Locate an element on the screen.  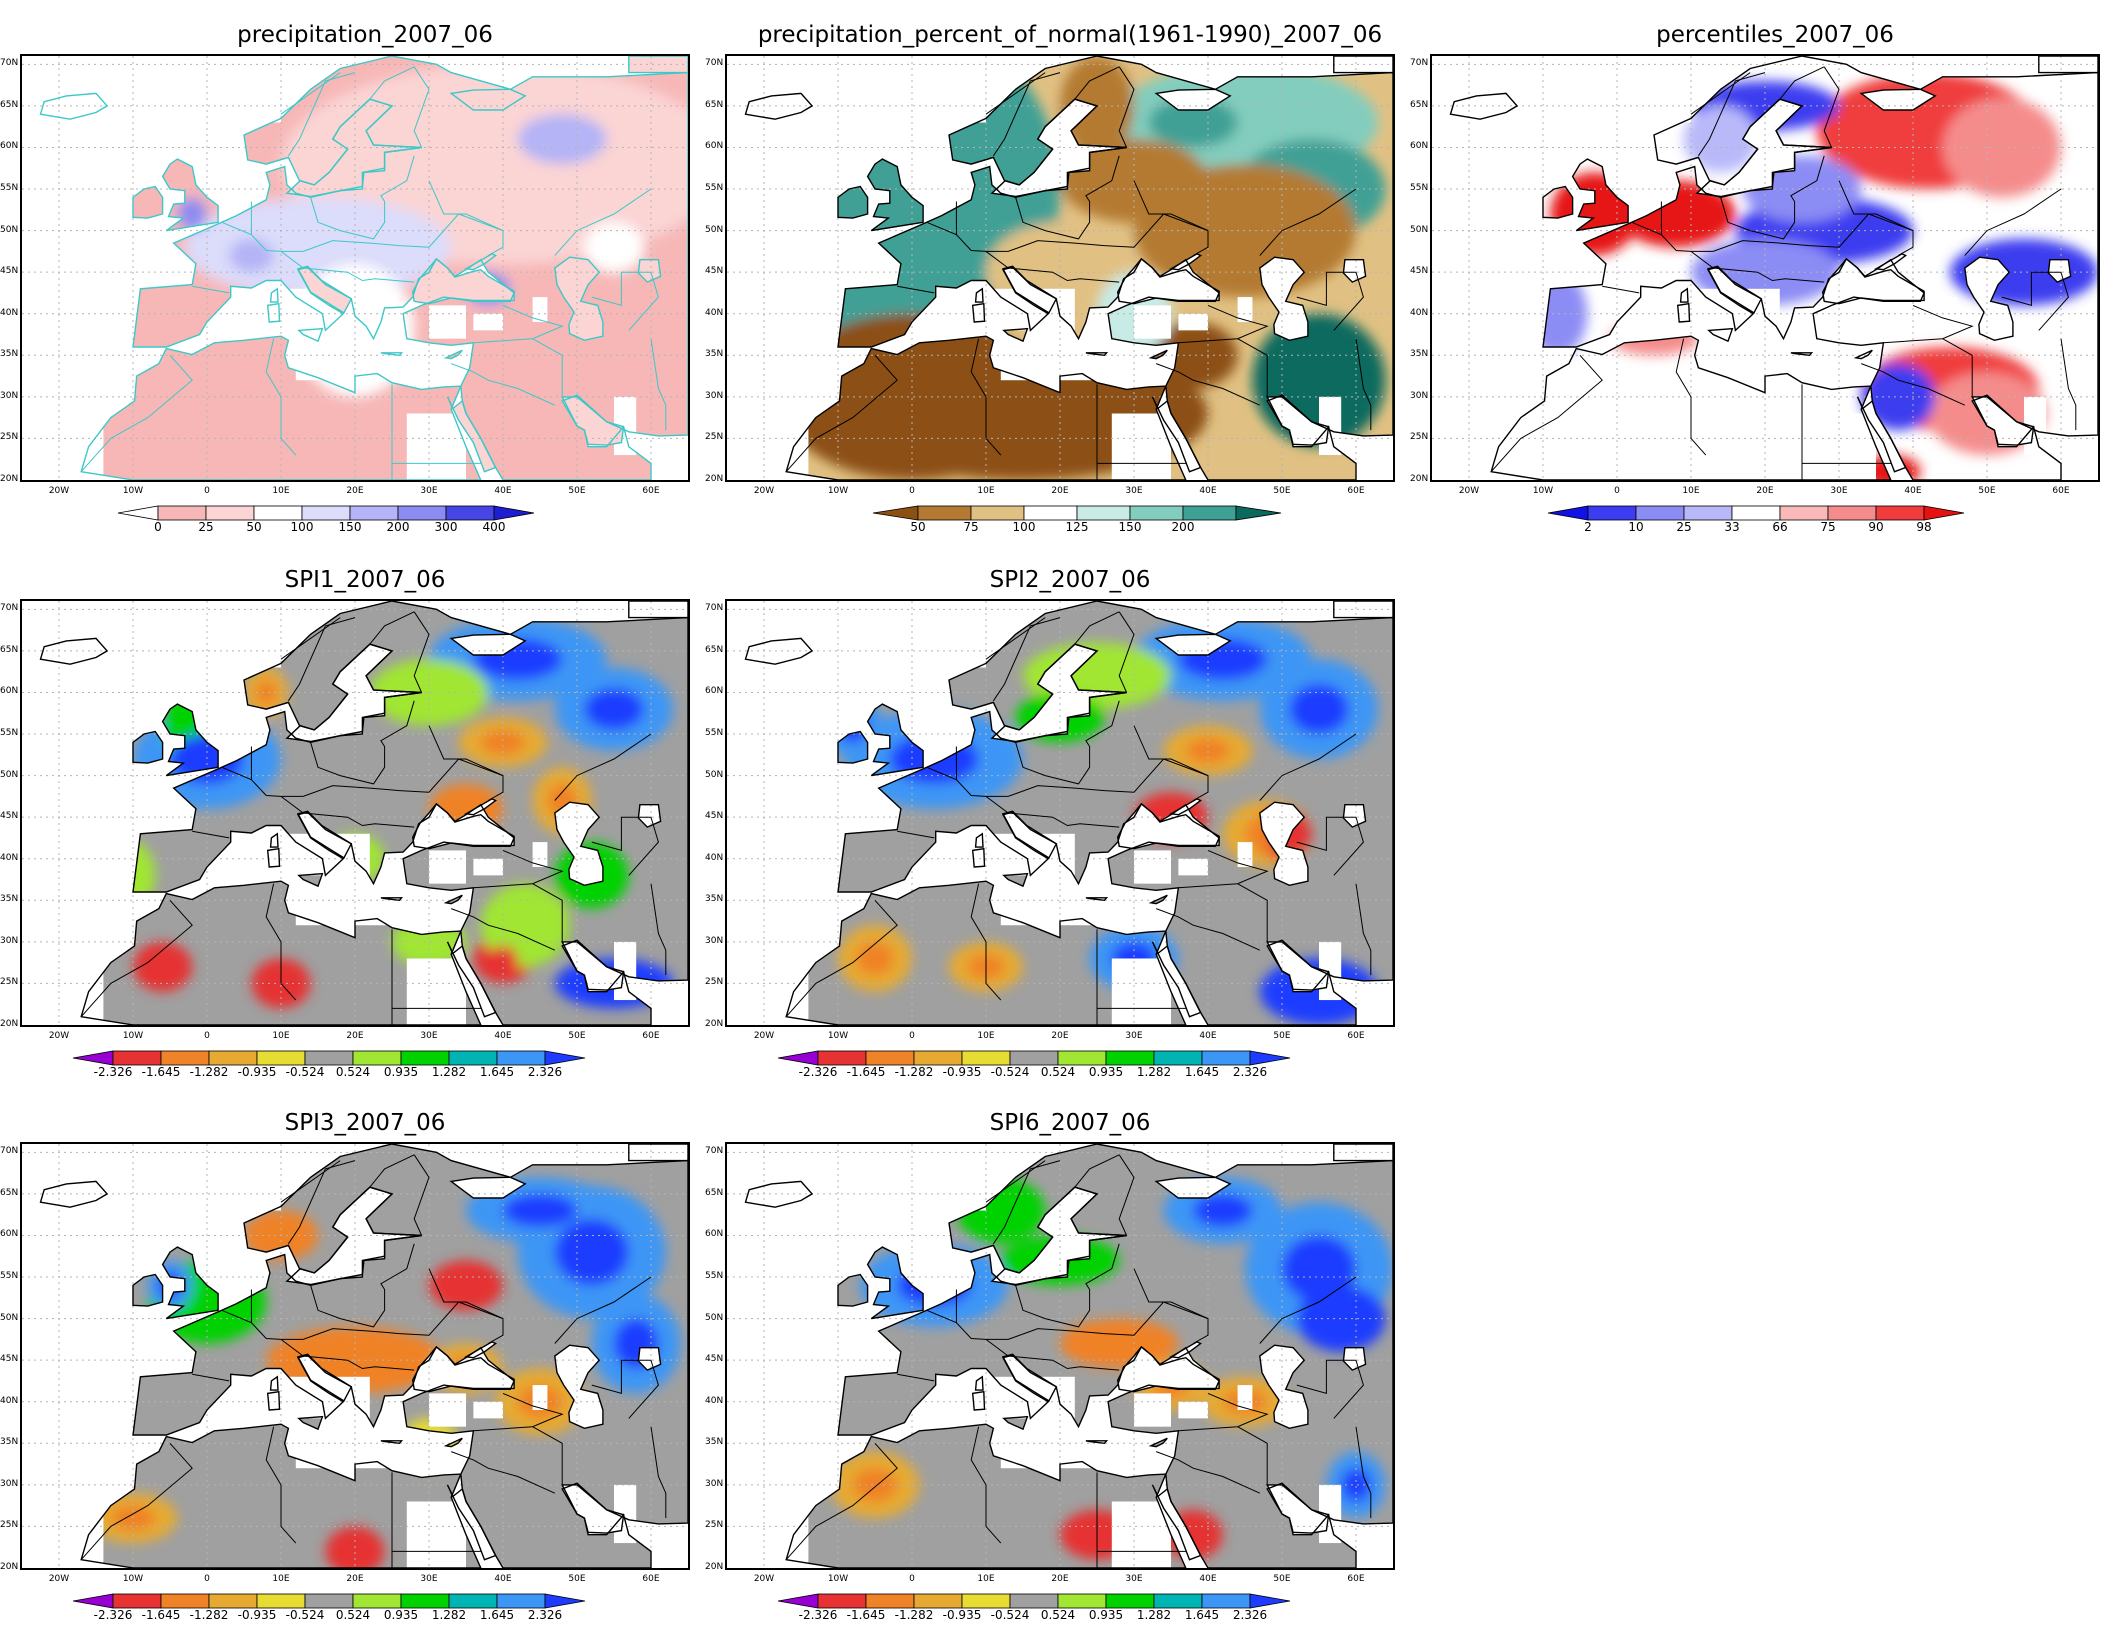
longitude-tick-label: 60E is located at coordinates (1356, 1579).